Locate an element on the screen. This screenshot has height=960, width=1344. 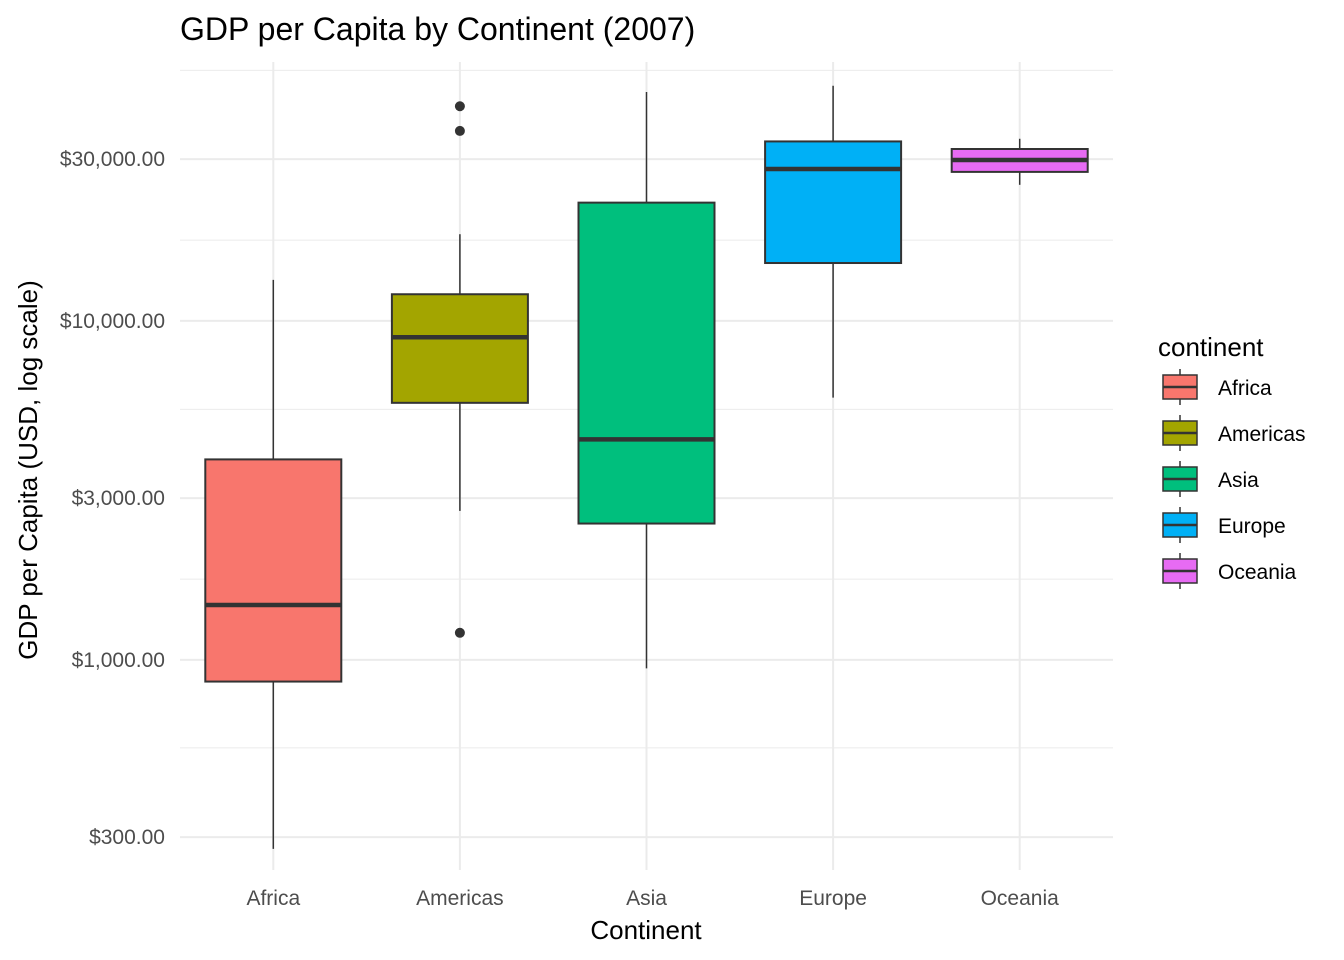
y-tick-label: $30,000.00 is located at coordinates (112, 159).